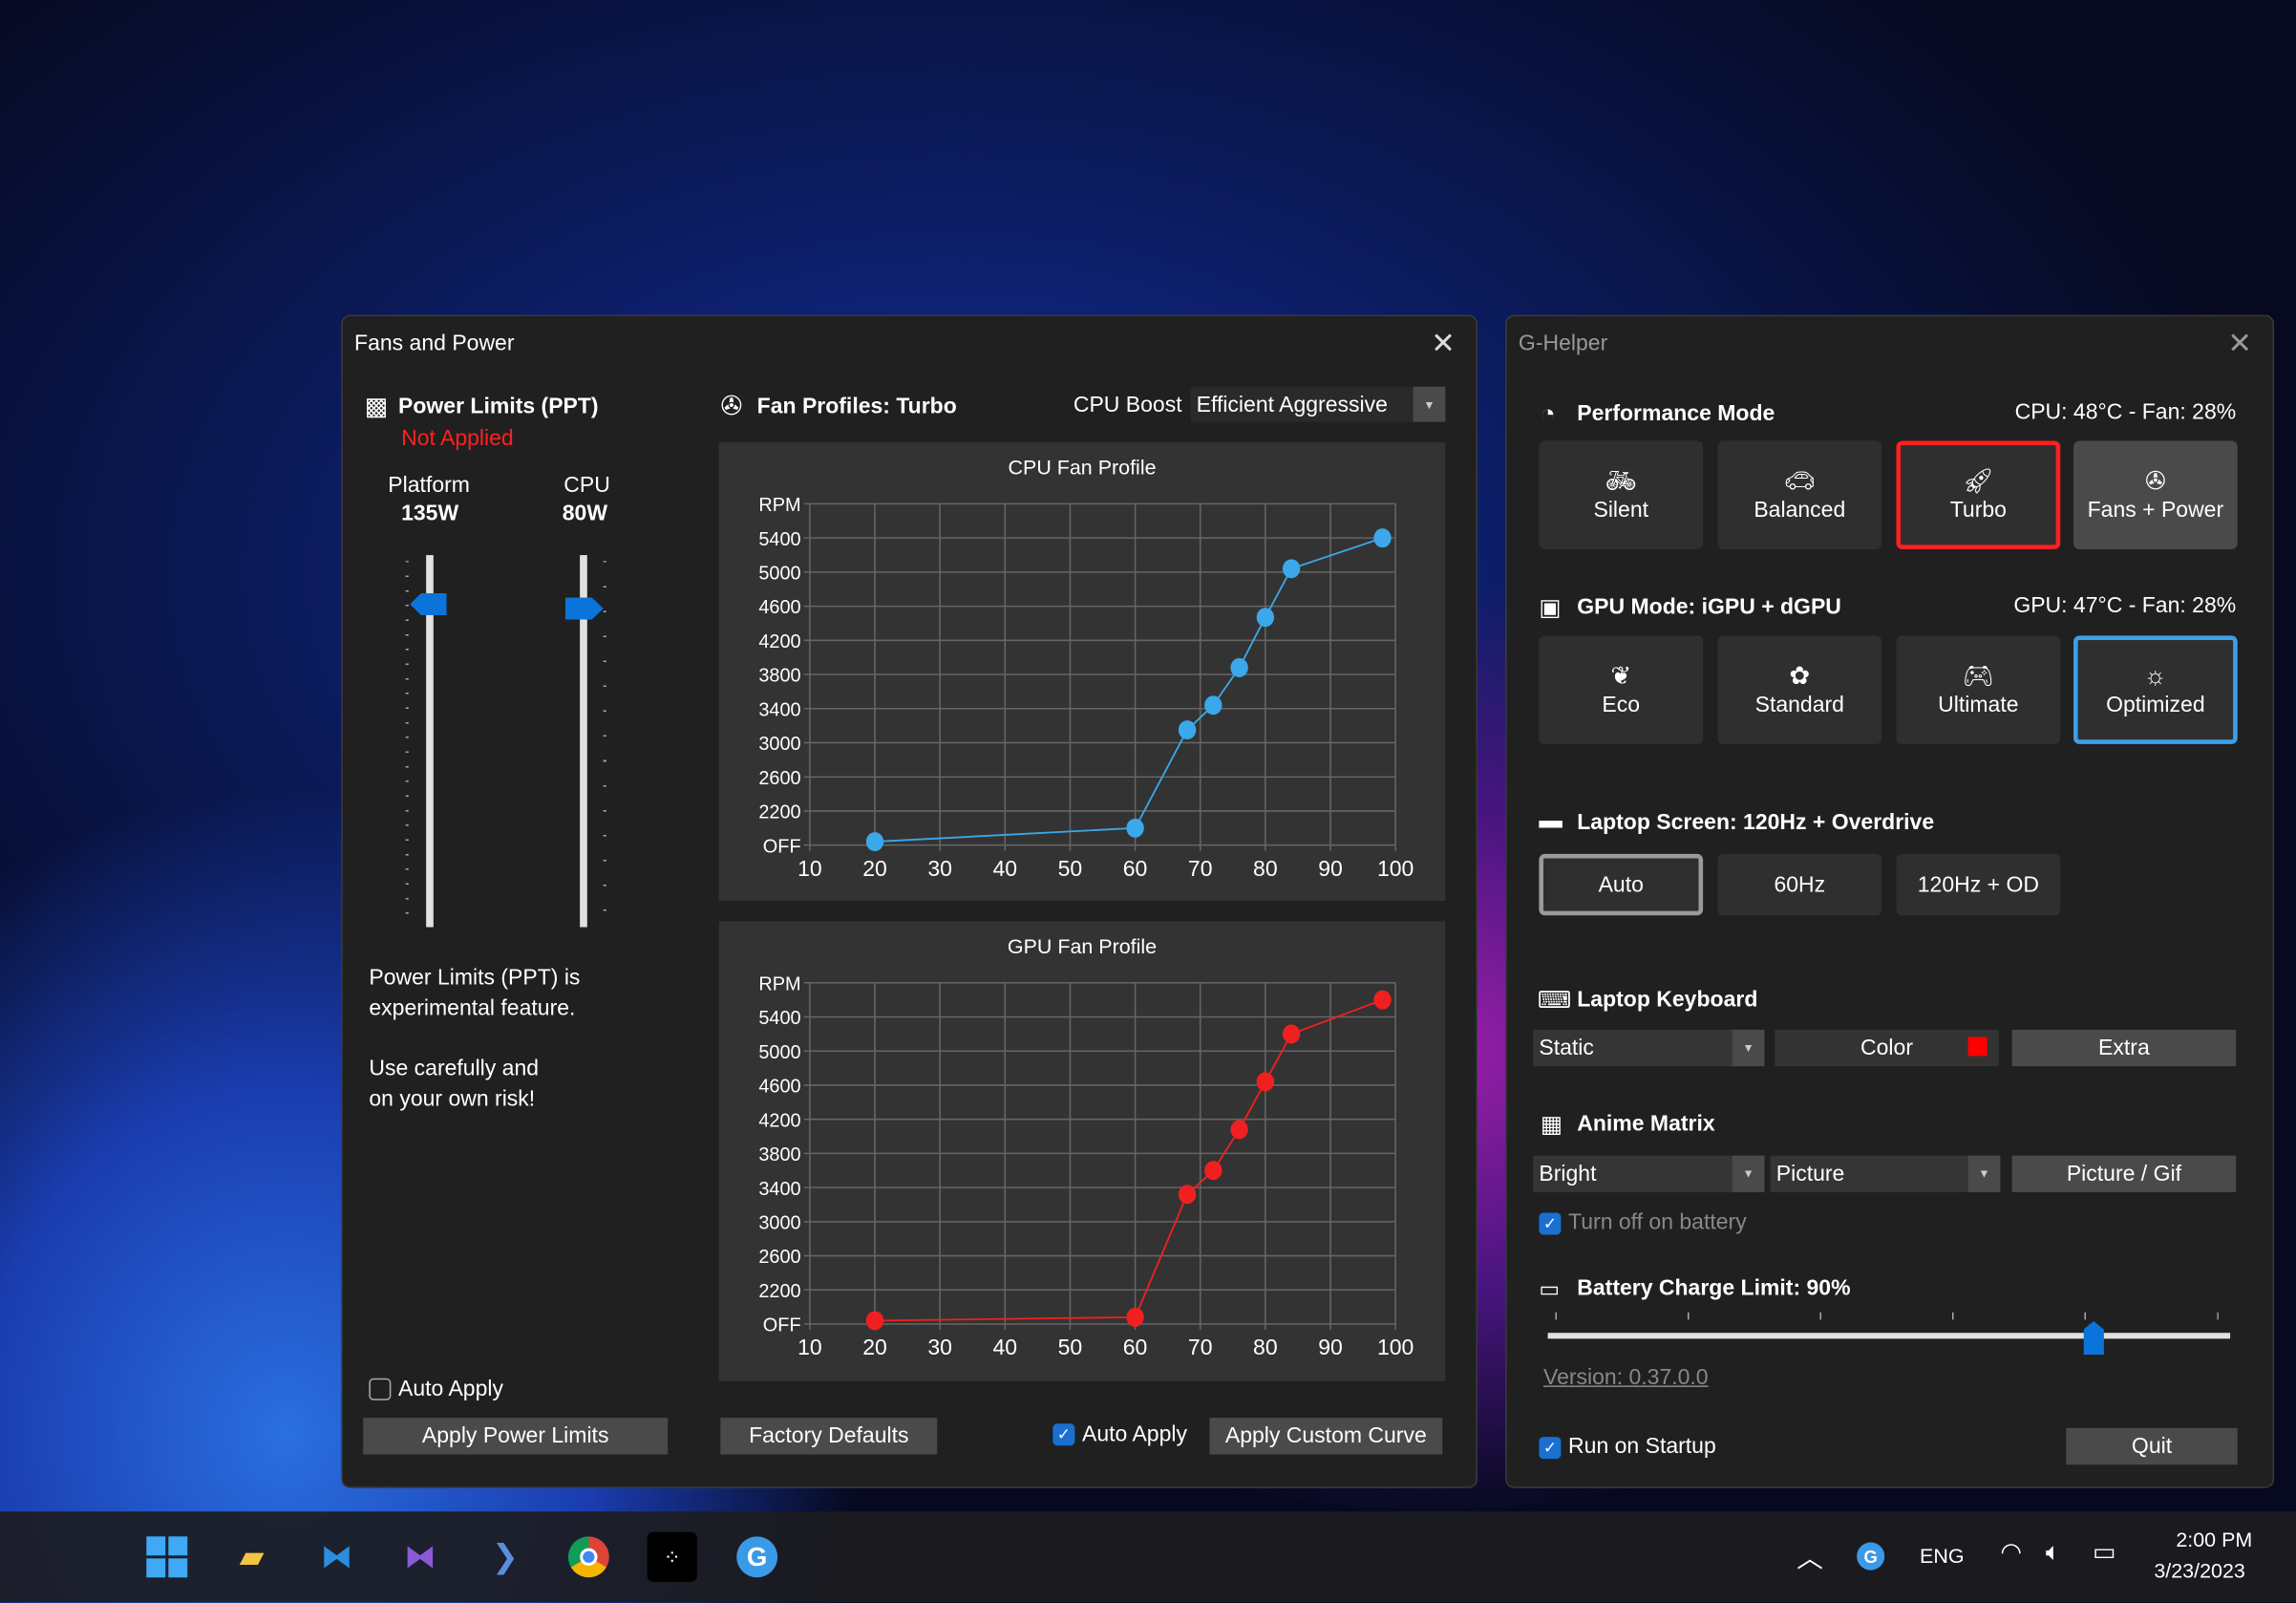 Image resolution: width=2296 pixels, height=1603 pixels. What do you see at coordinates (1889, 1336) in the screenshot?
I see `battery-limit-slider` at bounding box center [1889, 1336].